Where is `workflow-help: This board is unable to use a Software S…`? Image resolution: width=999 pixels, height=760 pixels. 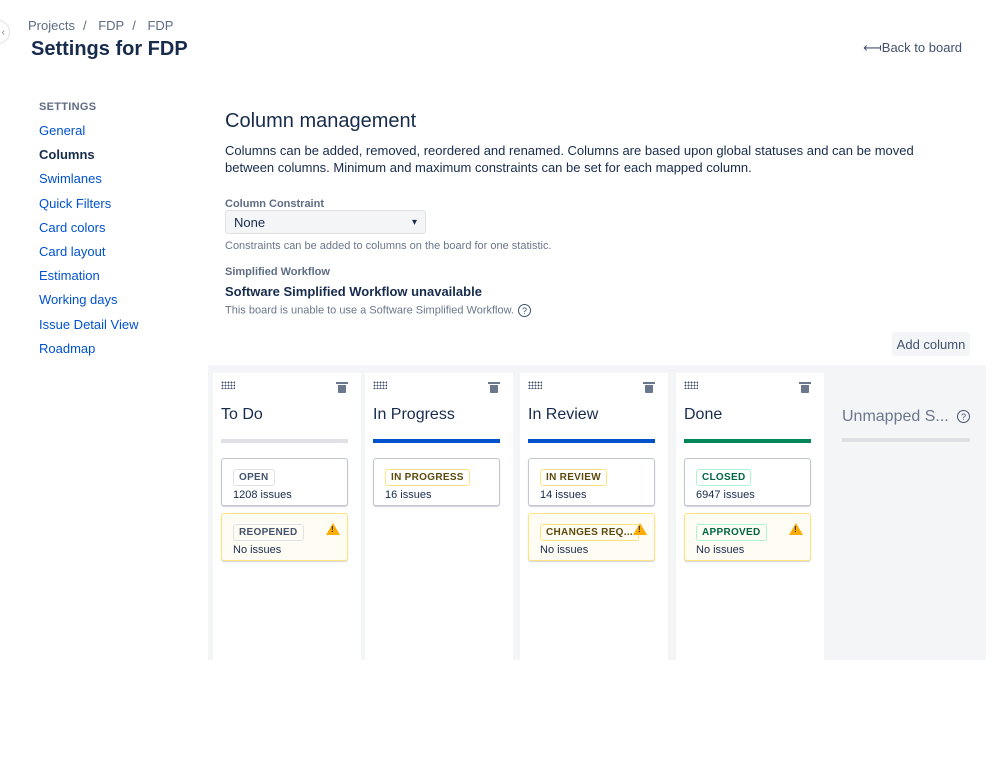 workflow-help: This board is unable to use a Software S… is located at coordinates (378, 310).